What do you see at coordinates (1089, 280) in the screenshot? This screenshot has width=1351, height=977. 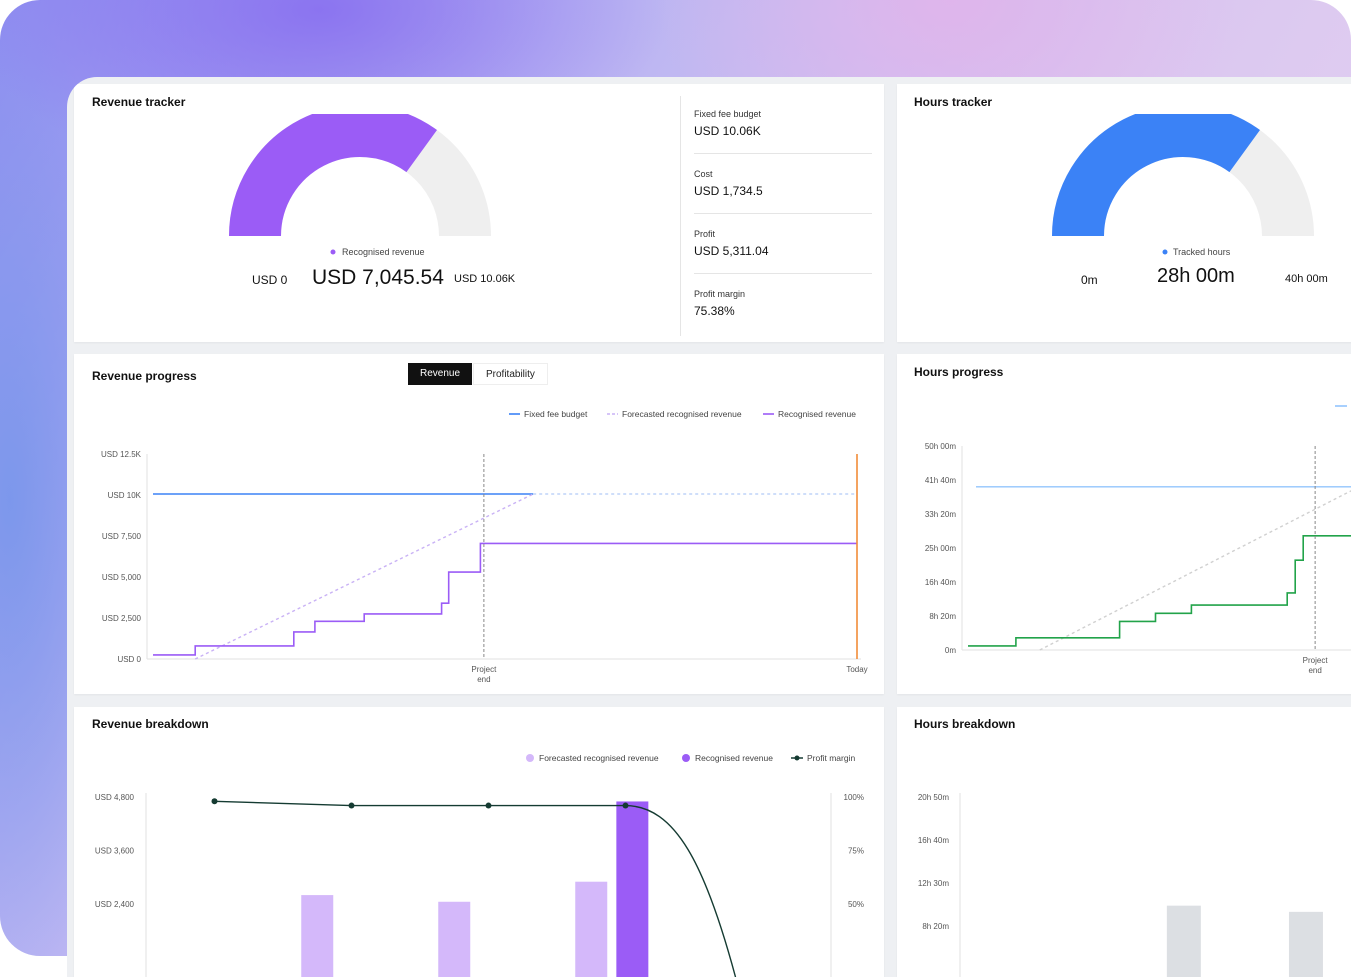 I see `hours-gauge-min: 0m` at bounding box center [1089, 280].